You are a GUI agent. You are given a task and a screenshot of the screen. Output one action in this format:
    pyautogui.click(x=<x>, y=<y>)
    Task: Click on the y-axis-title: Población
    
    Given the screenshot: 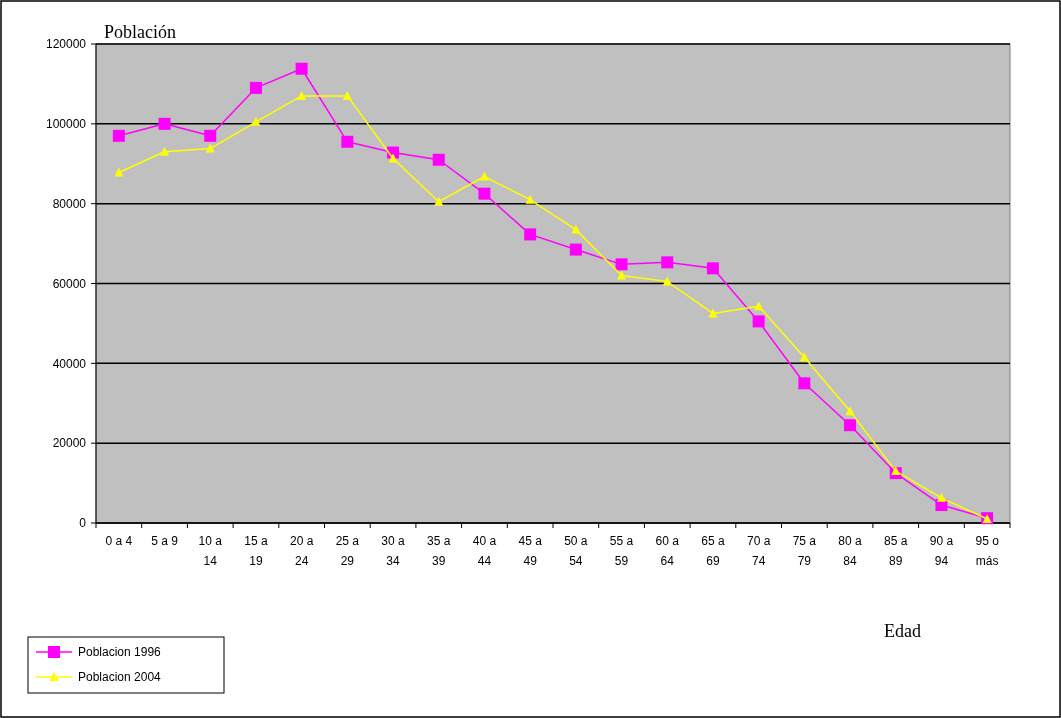 What is the action you would take?
    pyautogui.click(x=140, y=32)
    